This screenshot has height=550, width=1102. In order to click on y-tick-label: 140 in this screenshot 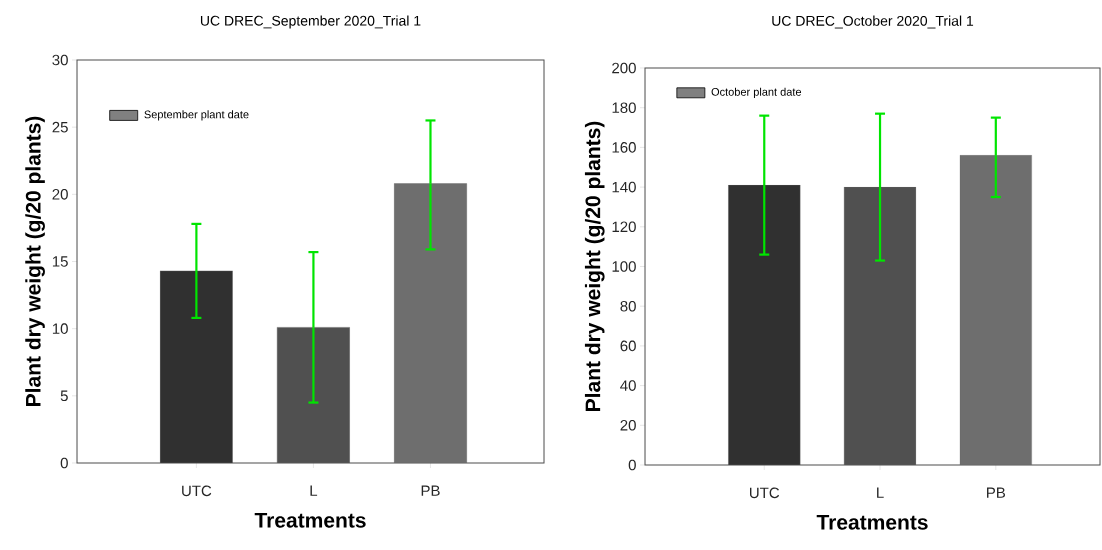, I will do `click(624, 187)`.